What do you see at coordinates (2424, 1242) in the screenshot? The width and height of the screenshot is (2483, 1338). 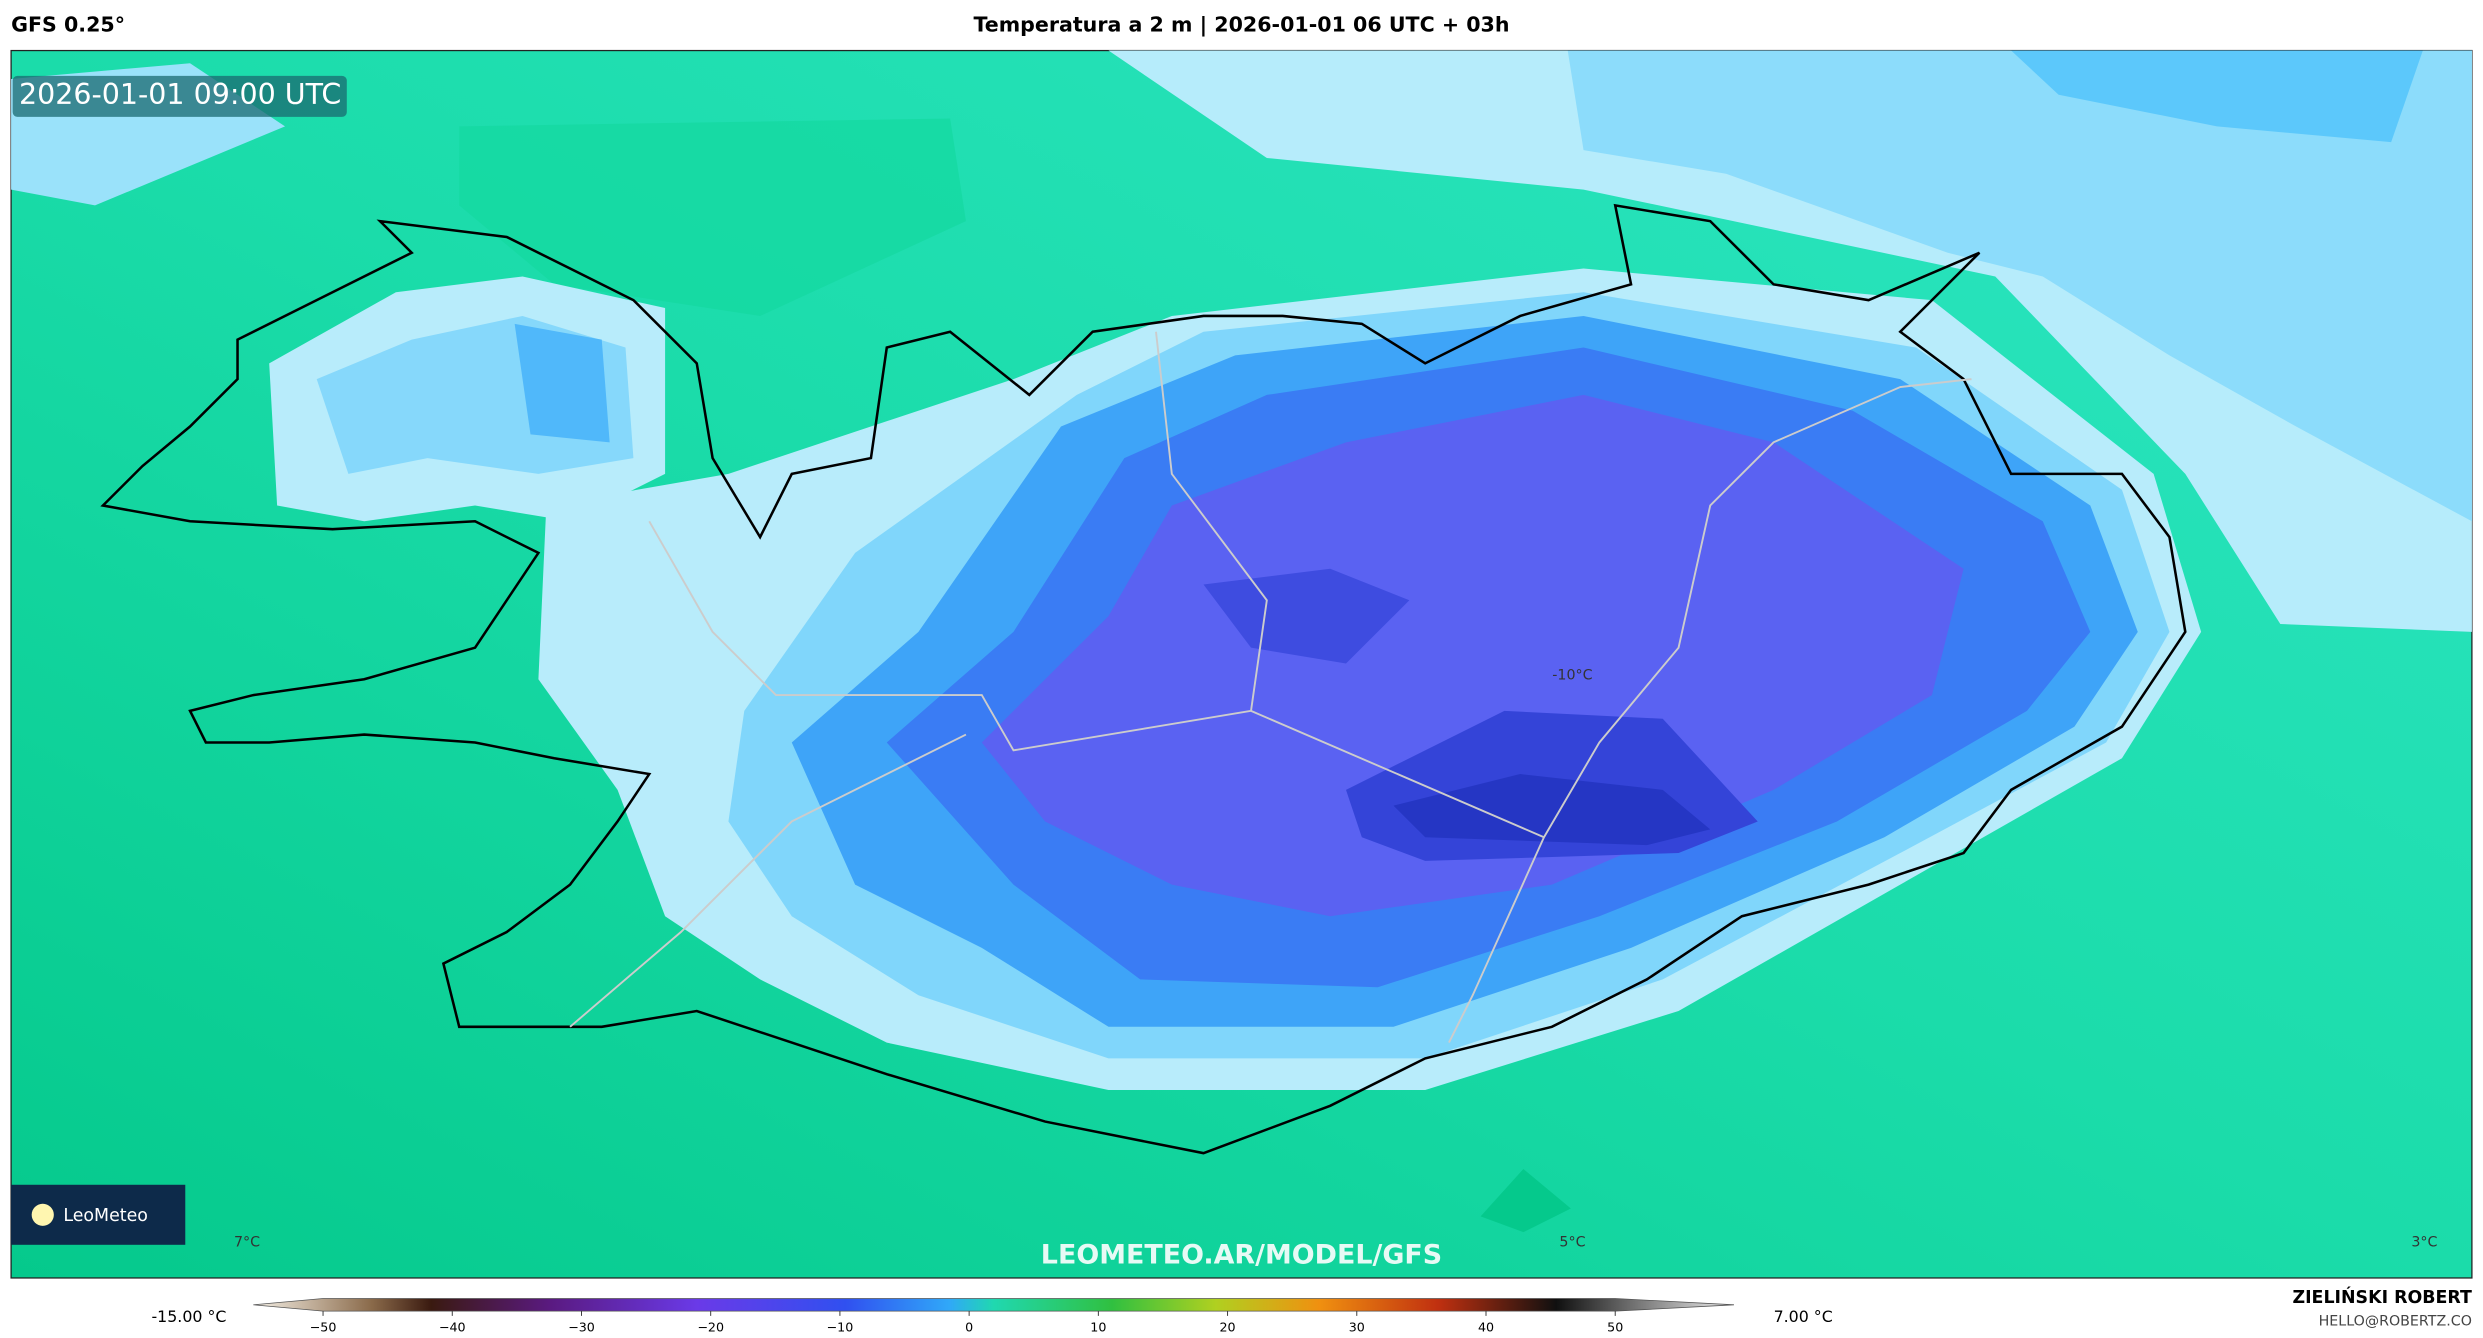 I see `map-label: 3°C` at bounding box center [2424, 1242].